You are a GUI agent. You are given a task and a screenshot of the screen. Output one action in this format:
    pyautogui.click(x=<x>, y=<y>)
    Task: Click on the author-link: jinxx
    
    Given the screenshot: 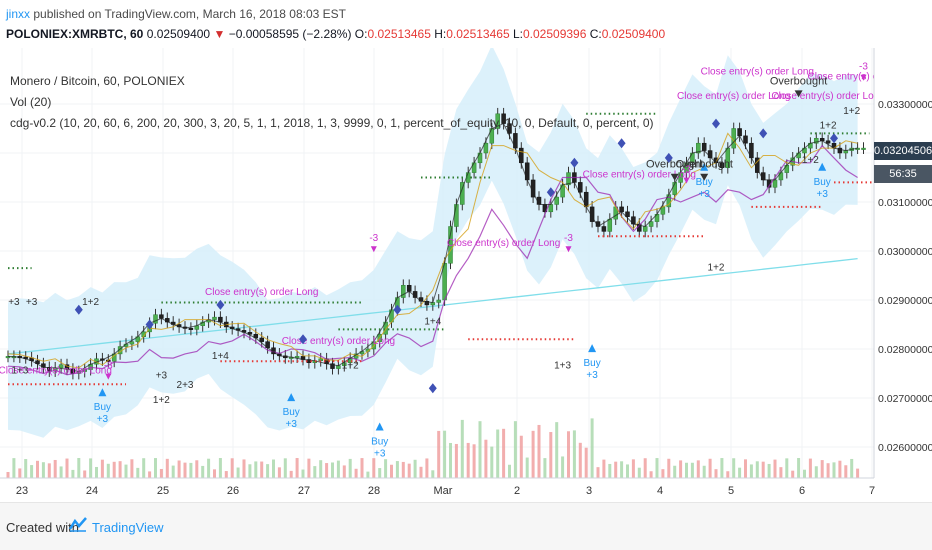 What is the action you would take?
    pyautogui.click(x=18, y=14)
    